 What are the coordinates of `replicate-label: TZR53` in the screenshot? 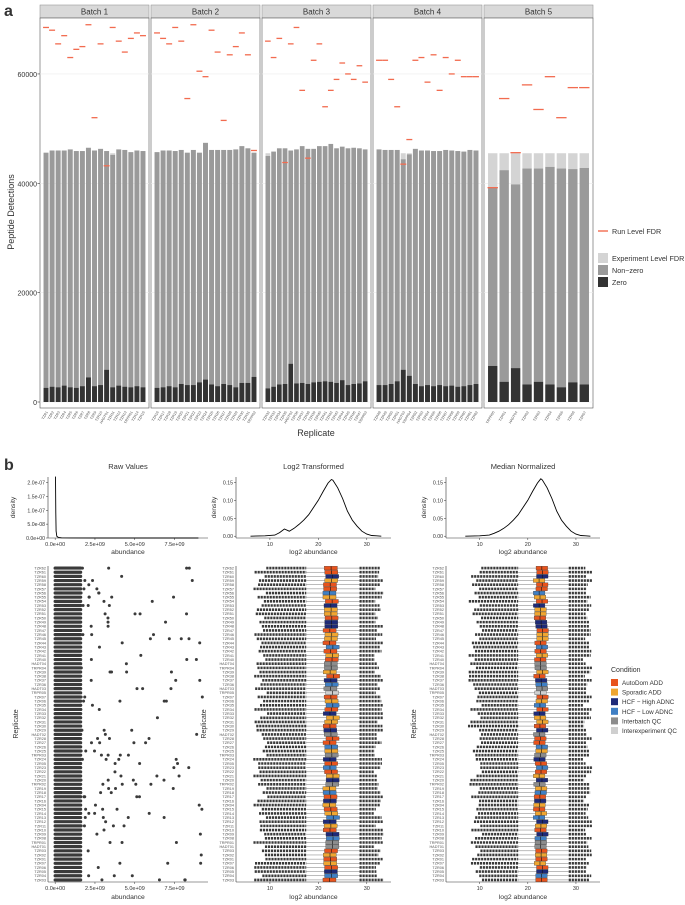 It's located at (40, 606).